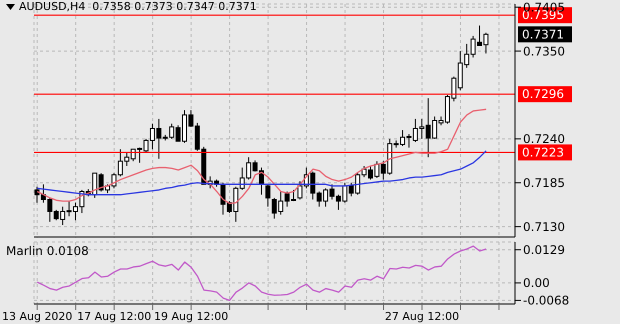 The image size is (620, 324). Describe the element at coordinates (543, 94) in the screenshot. I see `ref-line-label: 0.7296` at that location.